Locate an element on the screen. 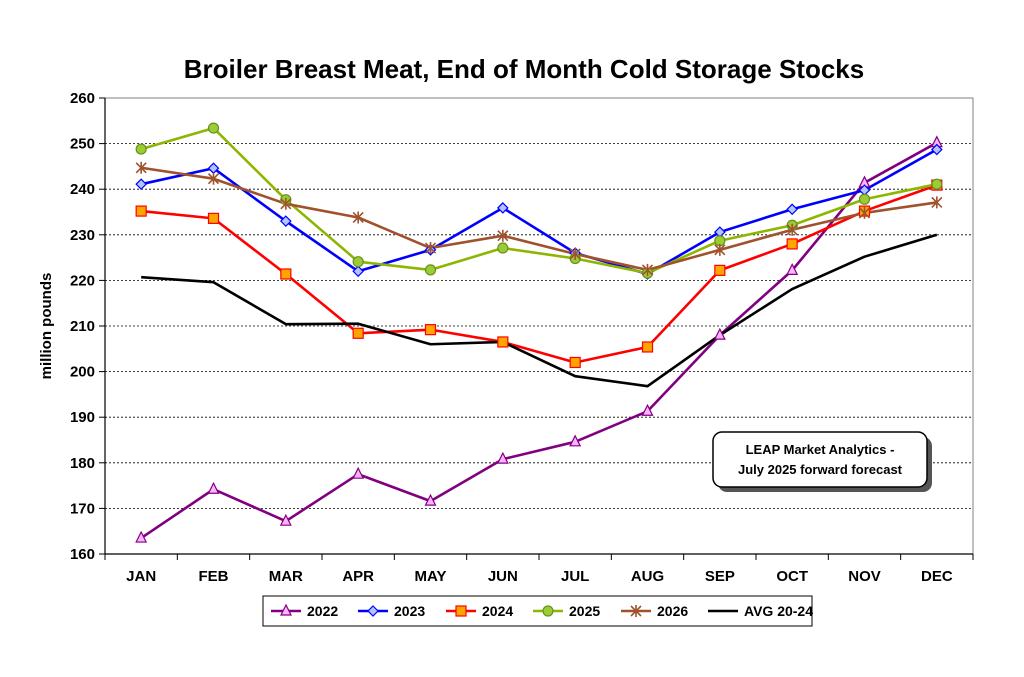 The height and width of the screenshot is (677, 1024). legend-label: AVG 20-24 is located at coordinates (778, 611).